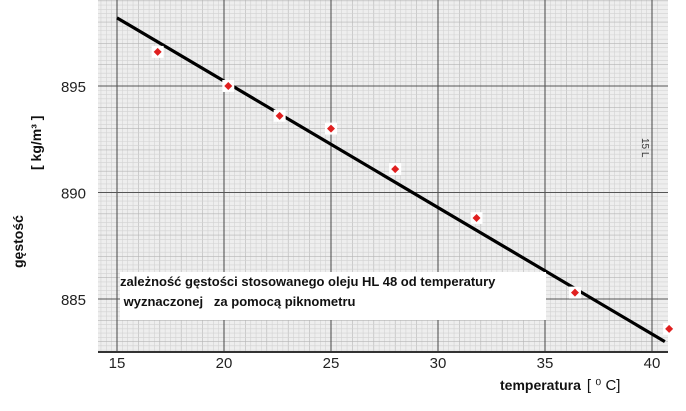 The width and height of the screenshot is (686, 411). I want to click on y-axis-title: gęstość, so click(18, 241).